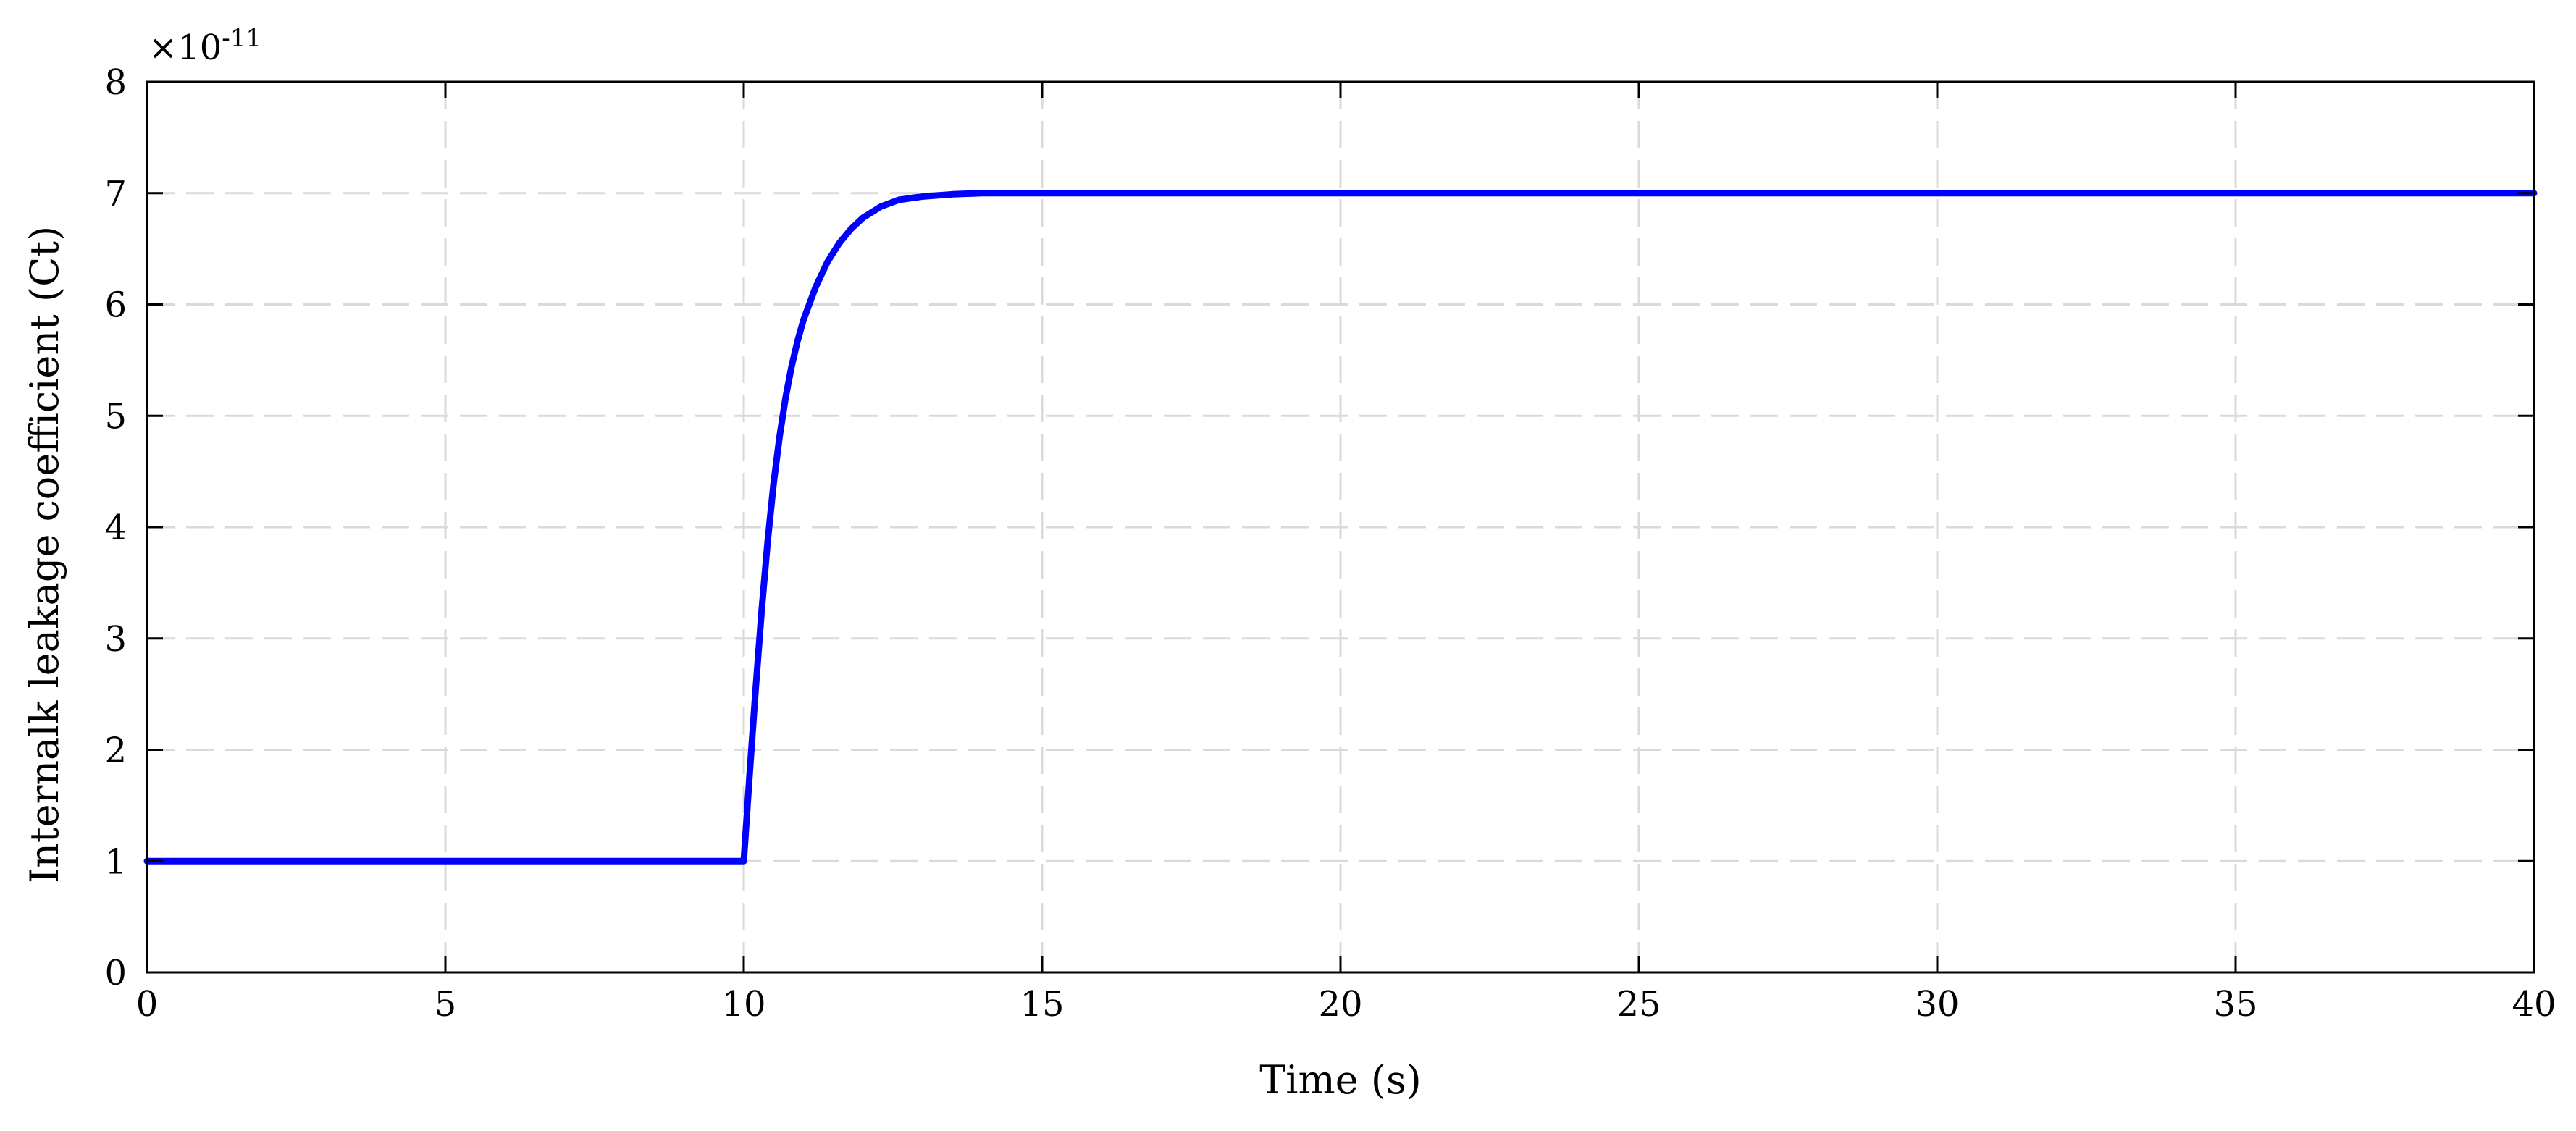 Image resolution: width=2576 pixels, height=1131 pixels. Describe the element at coordinates (115, 82) in the screenshot. I see `y-tick-label: 8` at that location.